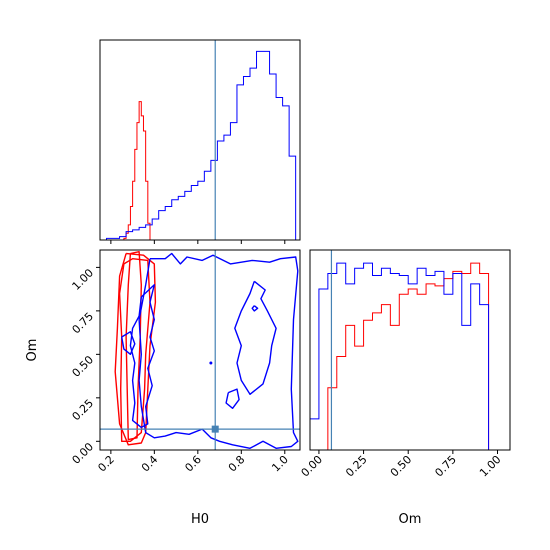 This screenshot has height=550, width=550. What do you see at coordinates (356, 466) in the screenshot?
I see `xtick-label-marginal-om-1: 0.25` at bounding box center [356, 466].